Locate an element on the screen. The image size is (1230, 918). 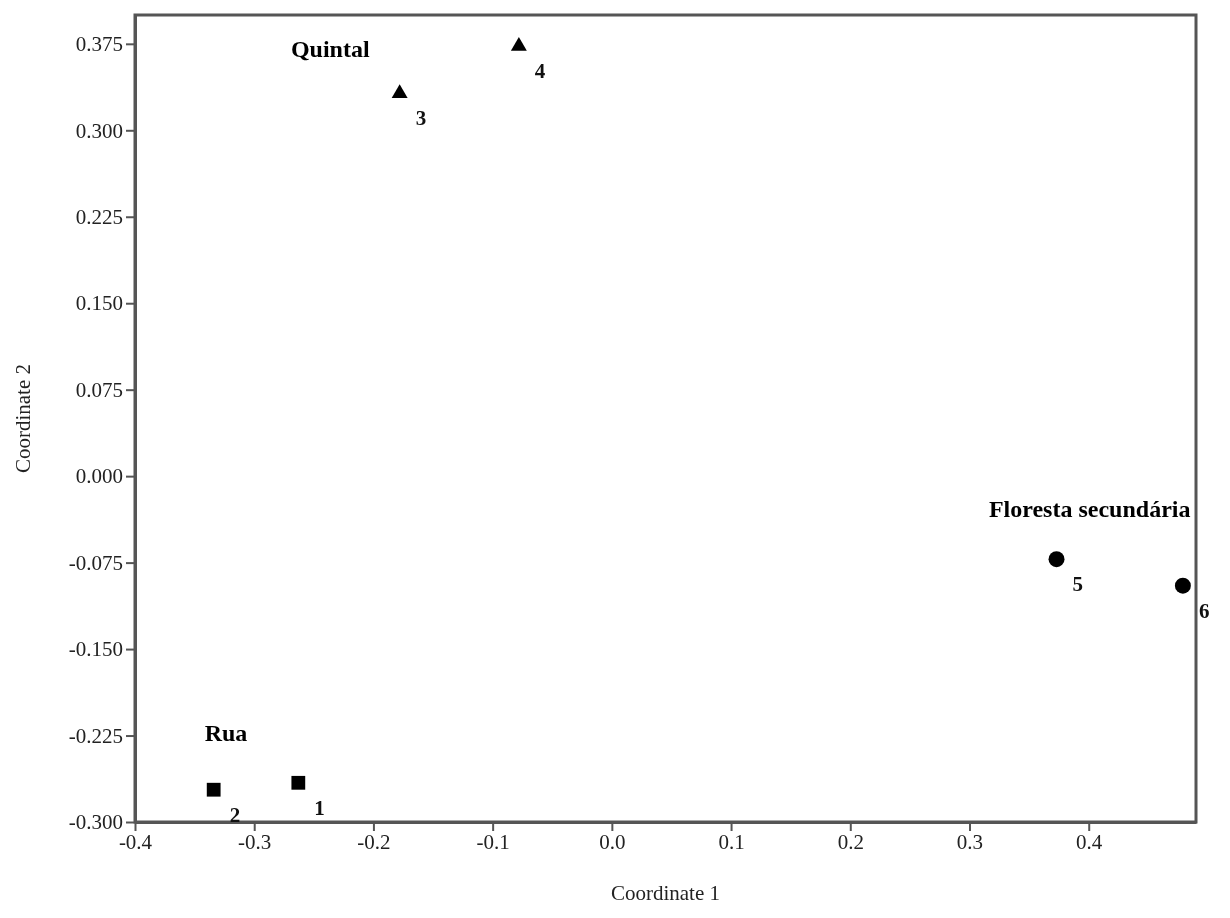
y-tick-label: 0.150 is located at coordinates (99, 303).